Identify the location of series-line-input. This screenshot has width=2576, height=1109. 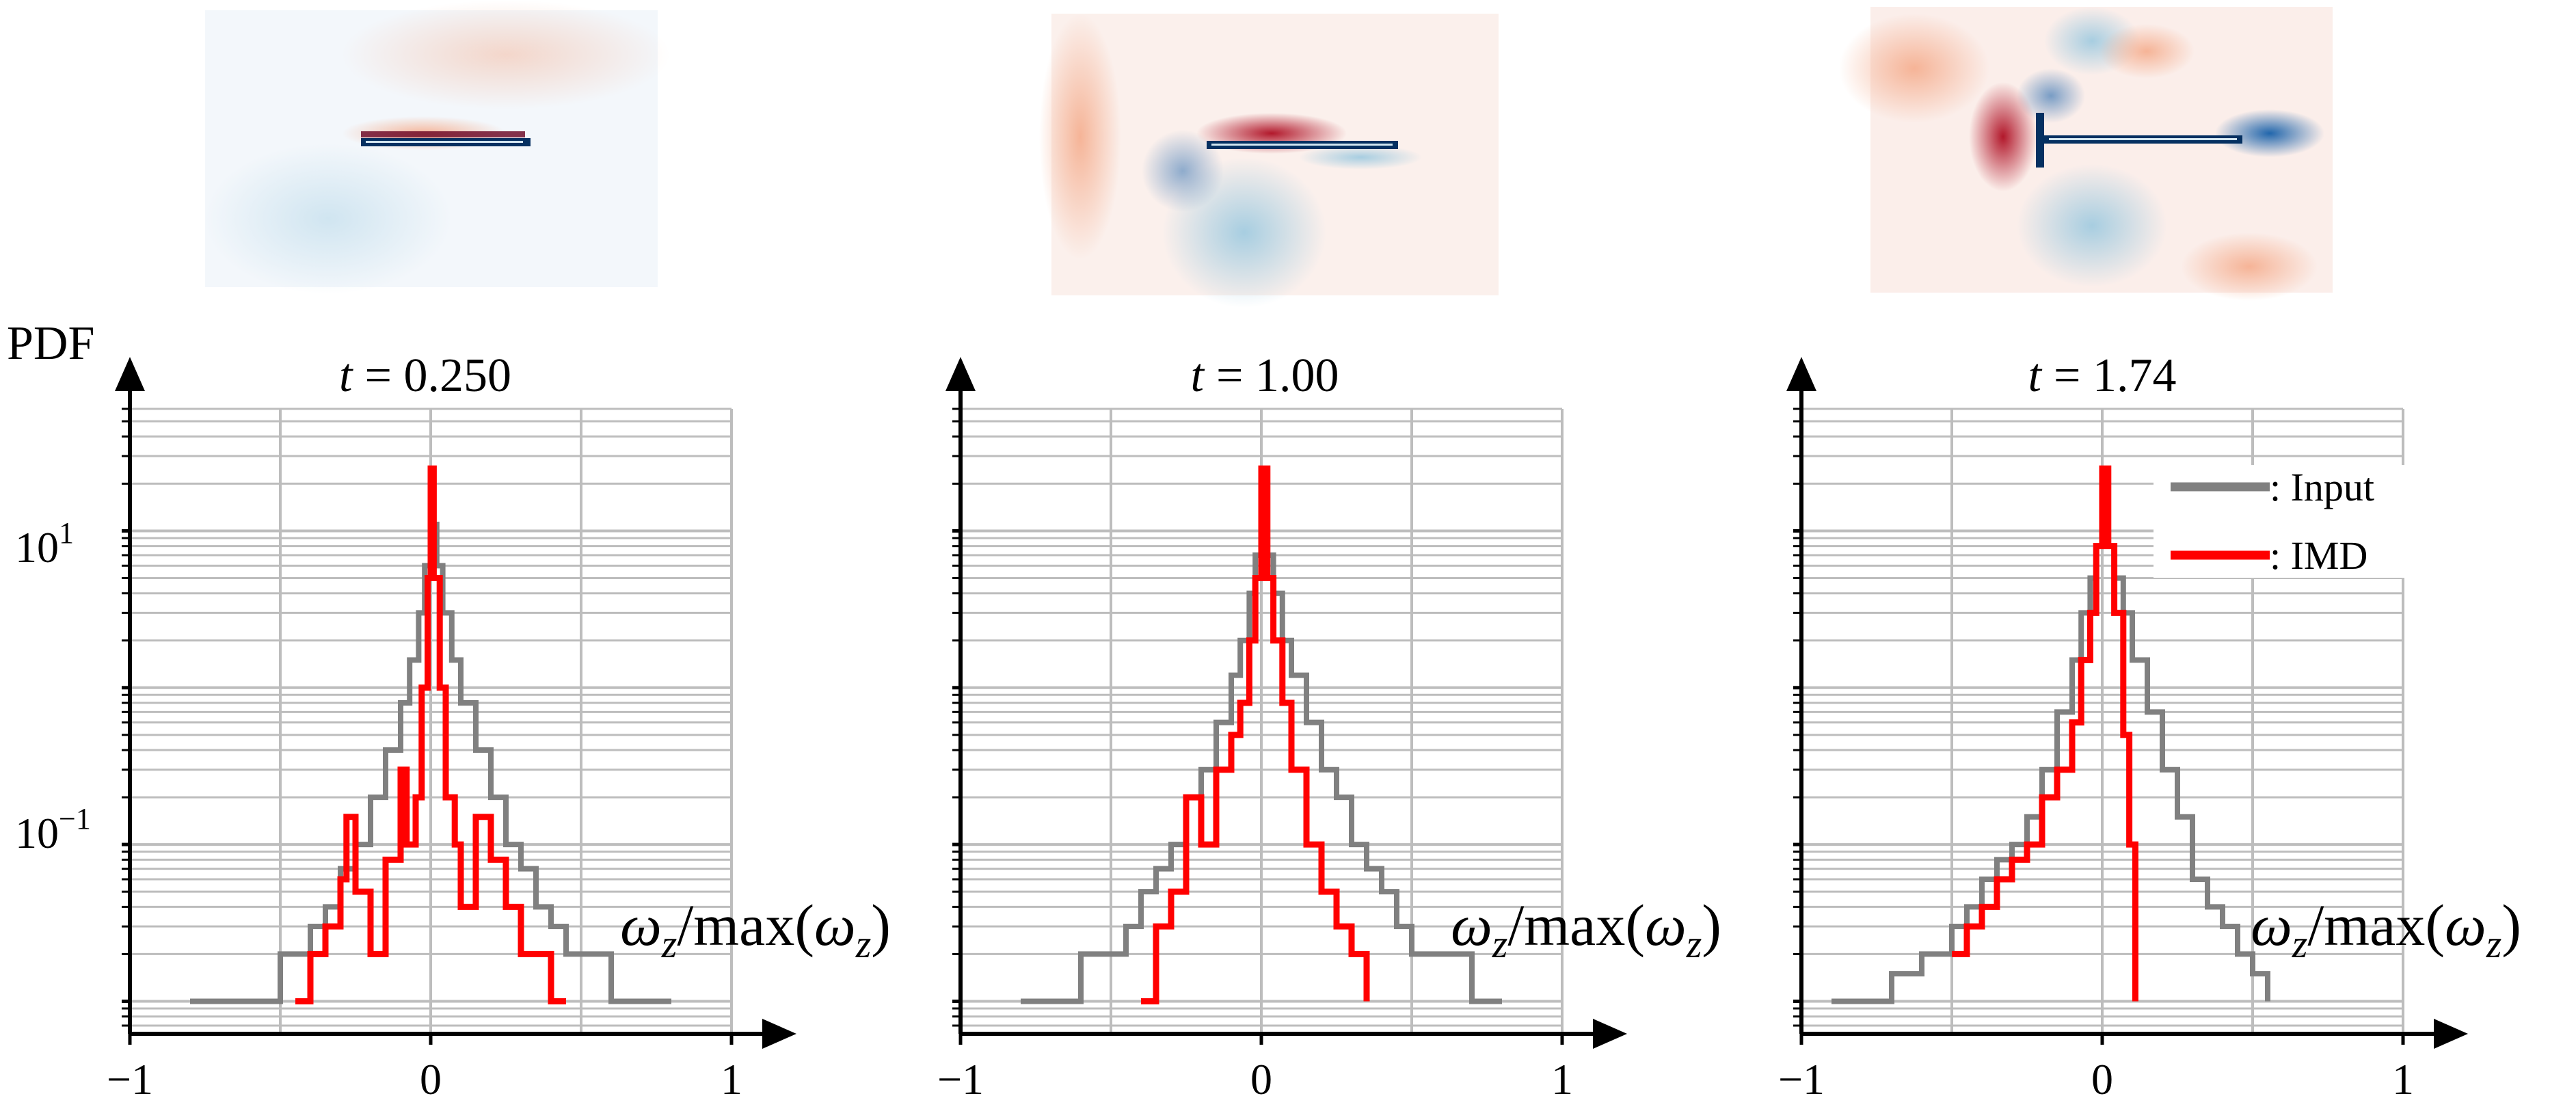
(2051, 762).